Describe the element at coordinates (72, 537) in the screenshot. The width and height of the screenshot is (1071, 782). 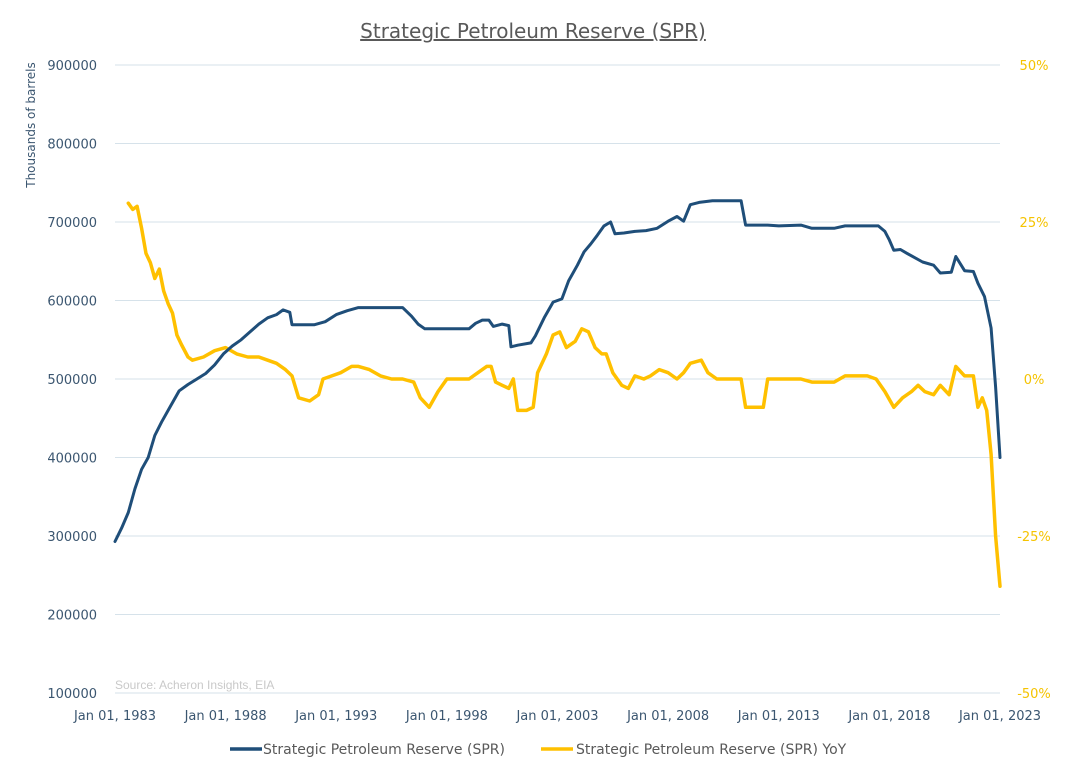
I see `y-left-tick-label: 300000` at that location.